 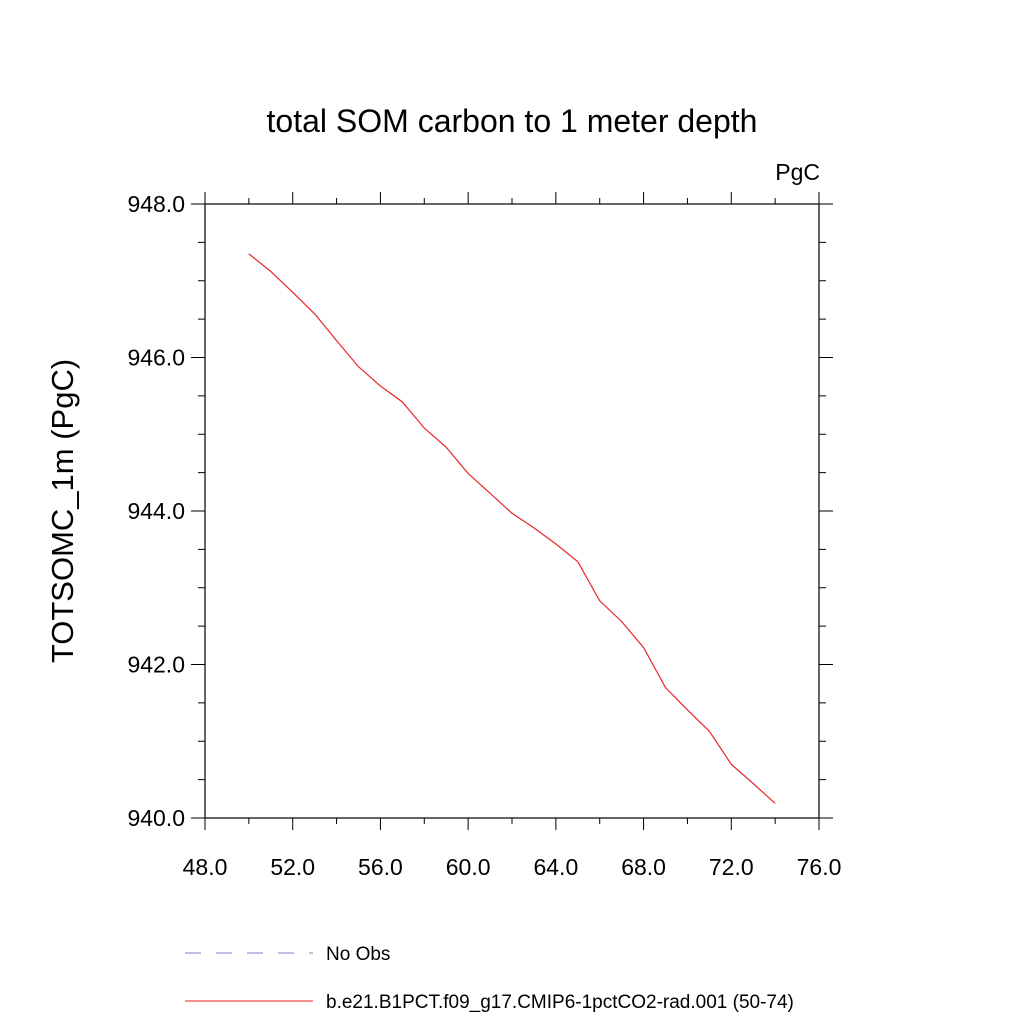 What do you see at coordinates (643, 867) in the screenshot?
I see `x-tick-label: 68.0` at bounding box center [643, 867].